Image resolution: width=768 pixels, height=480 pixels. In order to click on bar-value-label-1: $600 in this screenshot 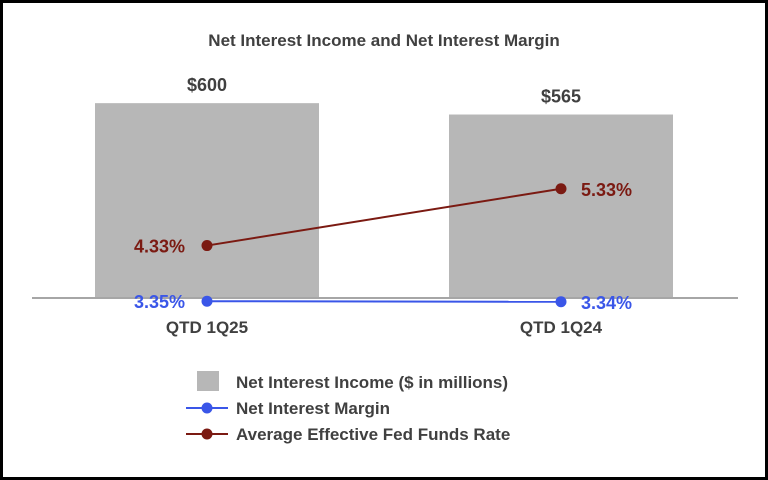, I will do `click(207, 85)`.